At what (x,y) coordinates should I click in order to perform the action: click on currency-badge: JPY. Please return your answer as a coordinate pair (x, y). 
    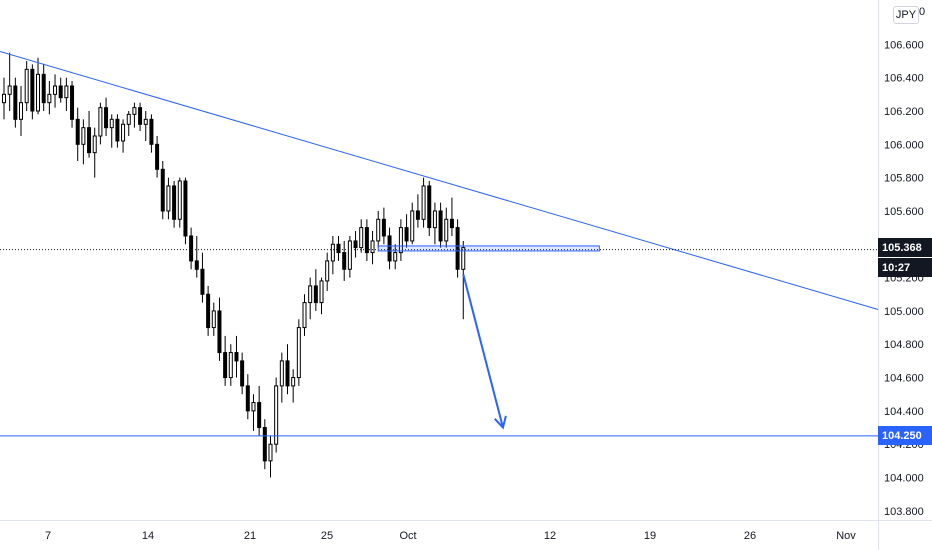
    Looking at the image, I should click on (906, 15).